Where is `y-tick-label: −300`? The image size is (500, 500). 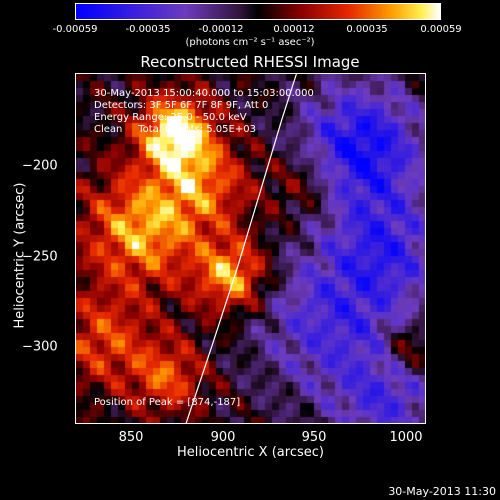 y-tick-label: −300 is located at coordinates (40, 347).